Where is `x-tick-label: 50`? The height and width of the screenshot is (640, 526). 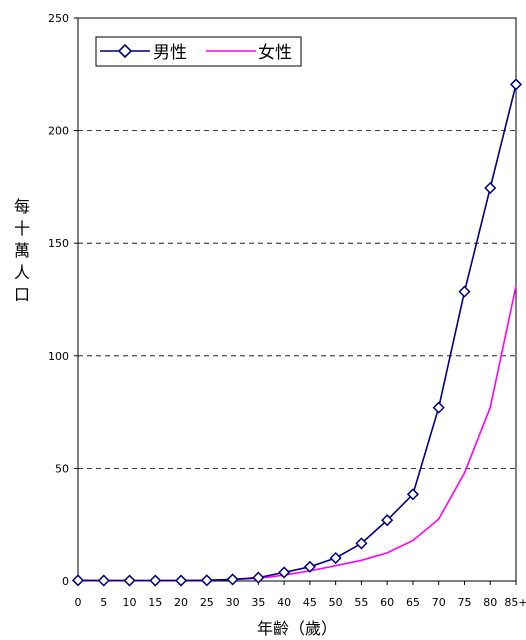 x-tick-label: 50 is located at coordinates (336, 602).